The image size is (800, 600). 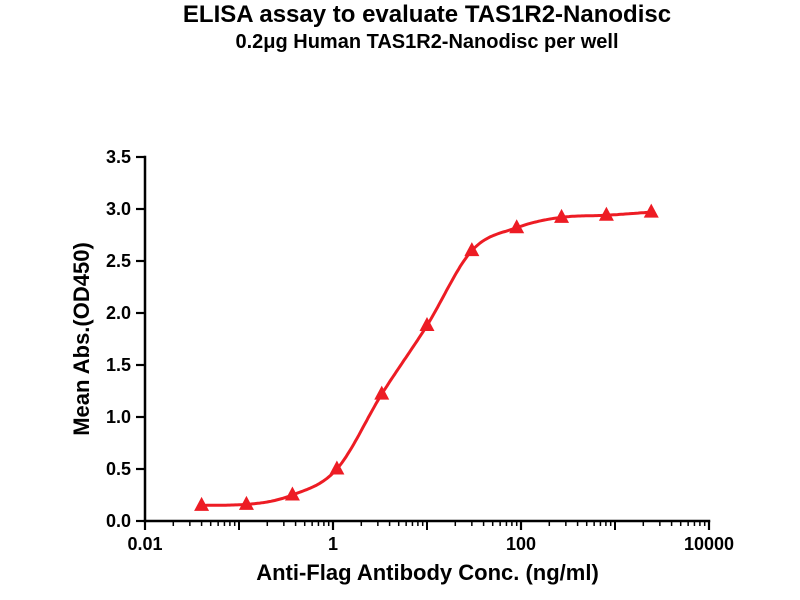 What do you see at coordinates (118, 417) in the screenshot?
I see `y-tick-label: 1.0` at bounding box center [118, 417].